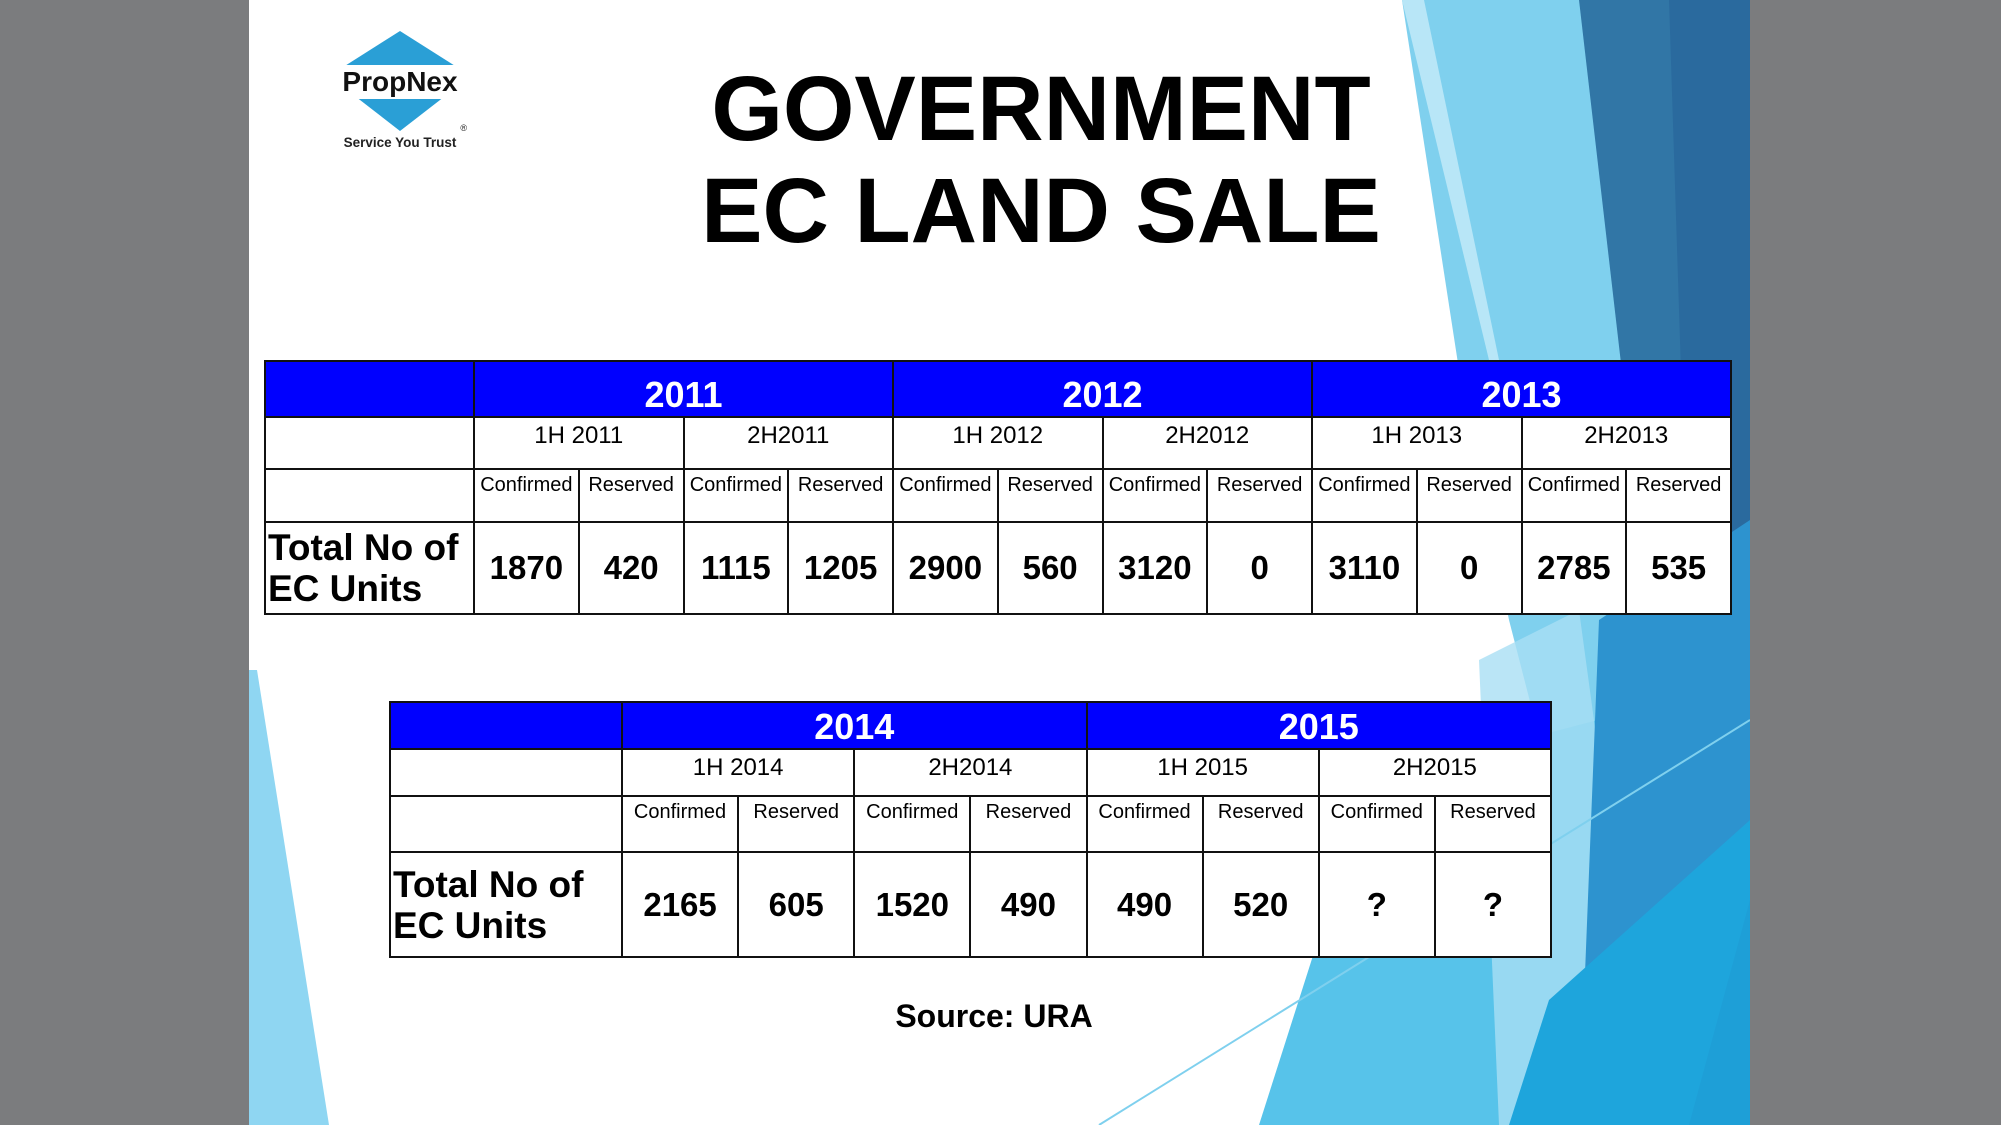 The width and height of the screenshot is (2001, 1125). I want to click on unit-count-cell: 535, so click(1678, 568).